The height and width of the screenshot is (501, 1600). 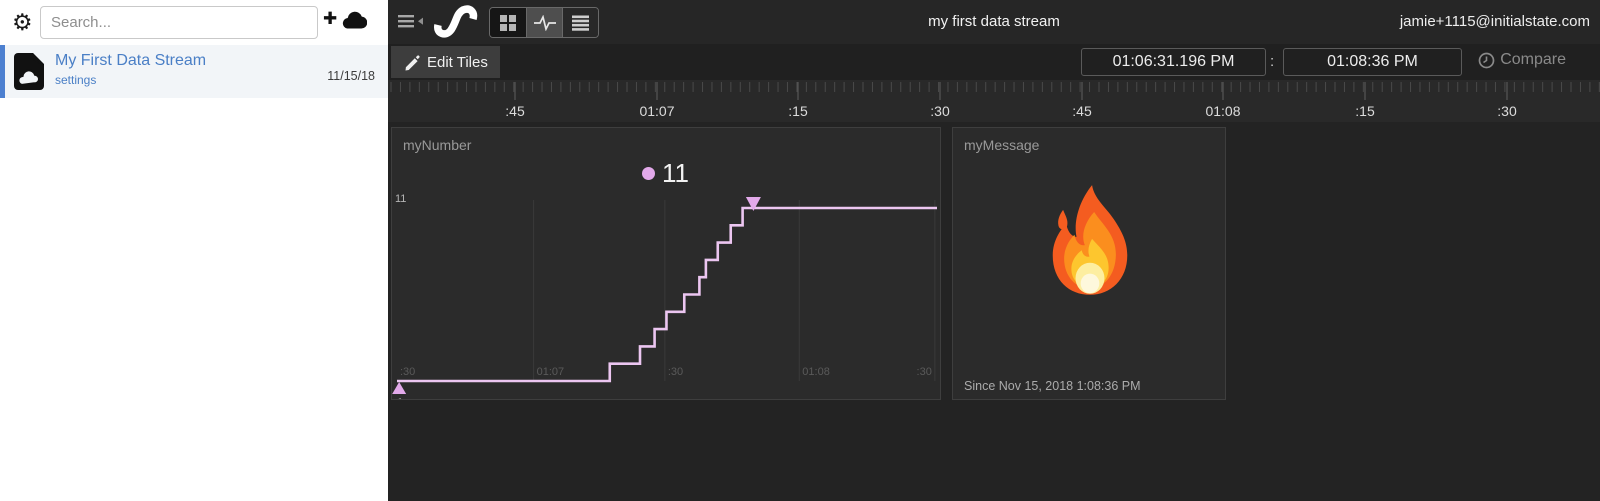 I want to click on bucket-icon, so click(x=31, y=74).